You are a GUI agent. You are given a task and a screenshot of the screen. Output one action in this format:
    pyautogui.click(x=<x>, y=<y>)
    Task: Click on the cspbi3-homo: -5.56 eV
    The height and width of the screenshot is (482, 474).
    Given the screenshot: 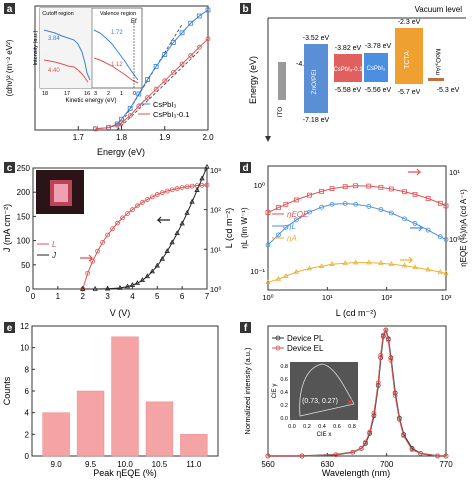 What is the action you would take?
    pyautogui.click(x=378, y=90)
    